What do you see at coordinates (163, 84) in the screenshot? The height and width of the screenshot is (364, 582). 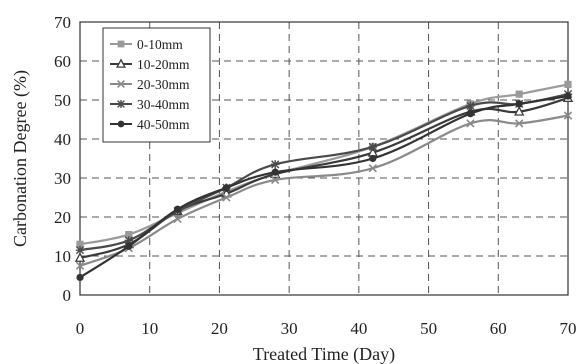 I see `legend-label: 20-30mm` at bounding box center [163, 84].